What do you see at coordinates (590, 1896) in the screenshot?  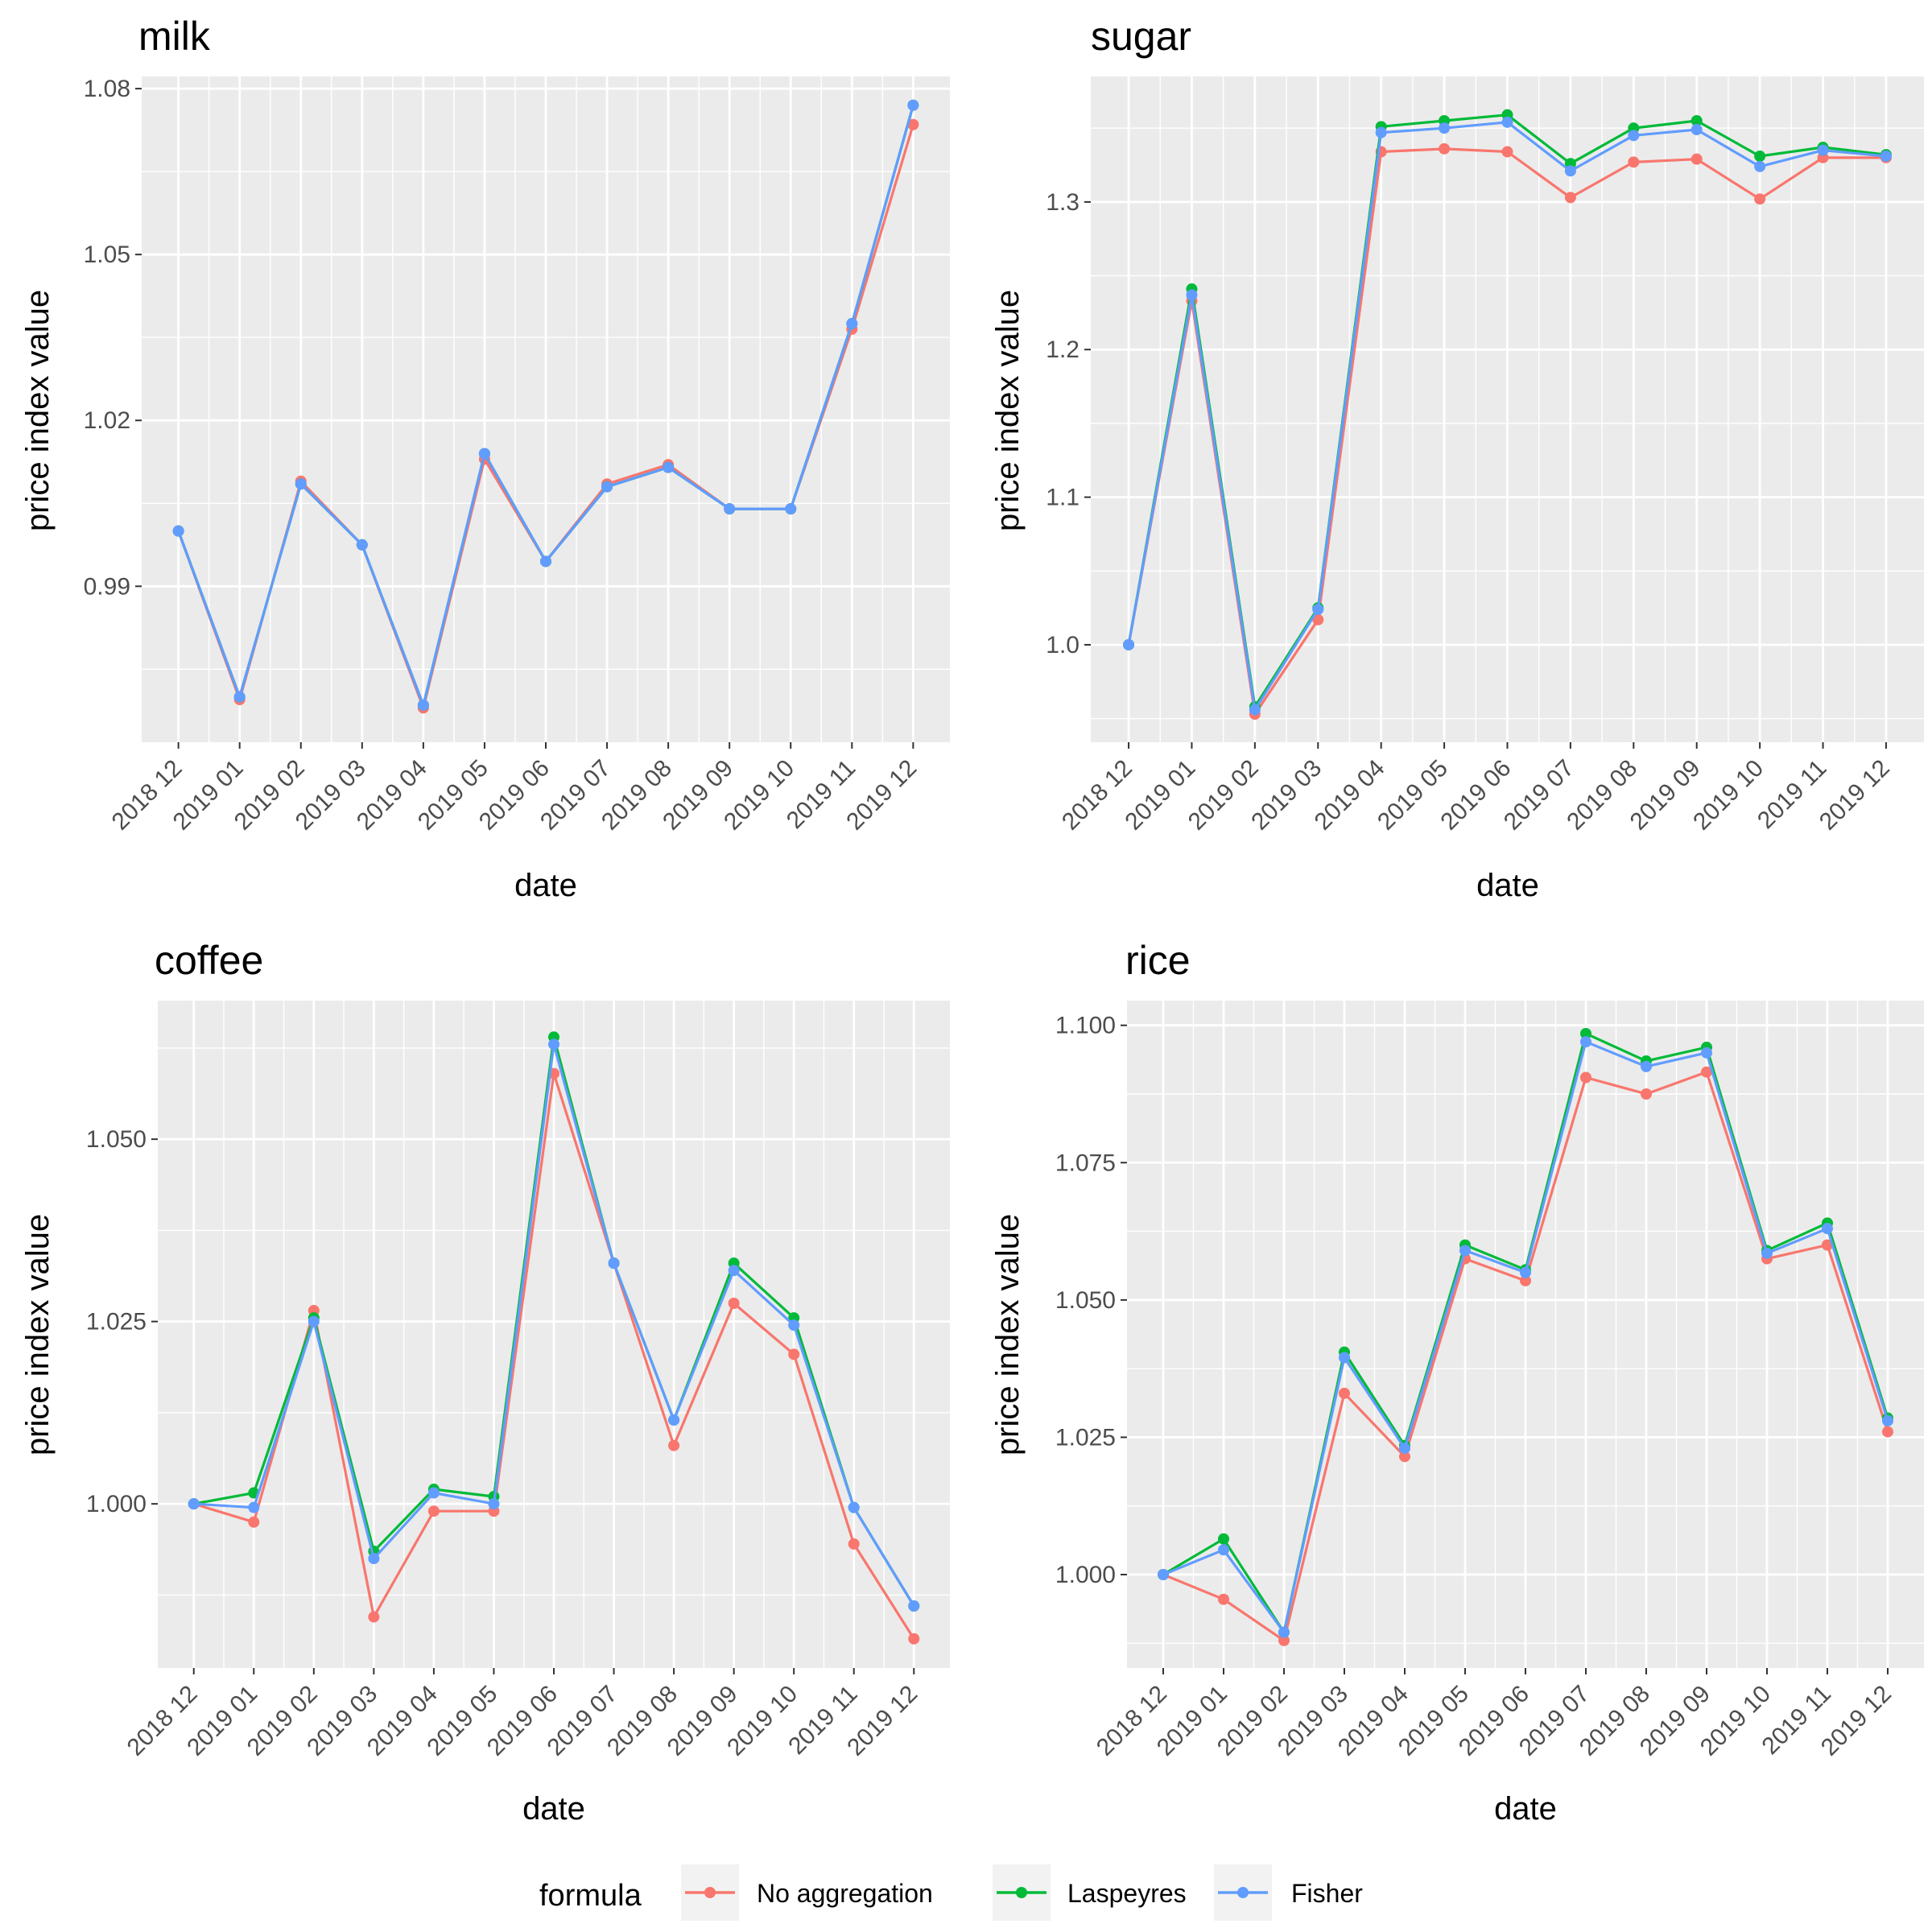 I see `legend-title: formula` at bounding box center [590, 1896].